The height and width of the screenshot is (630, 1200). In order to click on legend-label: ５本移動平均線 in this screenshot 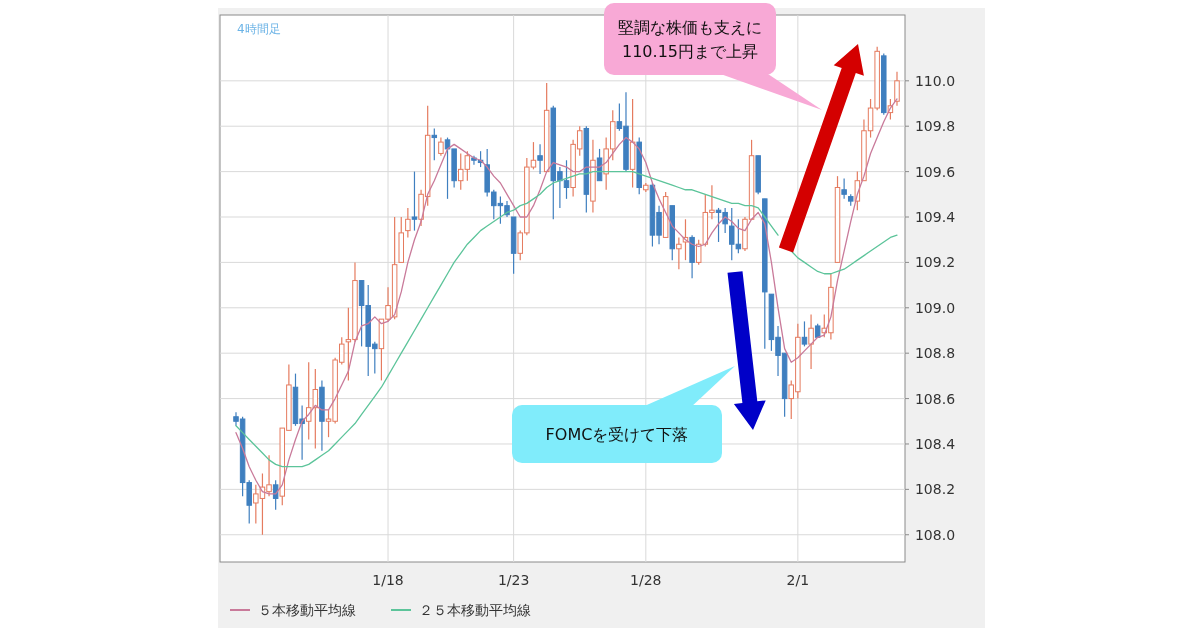, I will do `click(307, 610)`.